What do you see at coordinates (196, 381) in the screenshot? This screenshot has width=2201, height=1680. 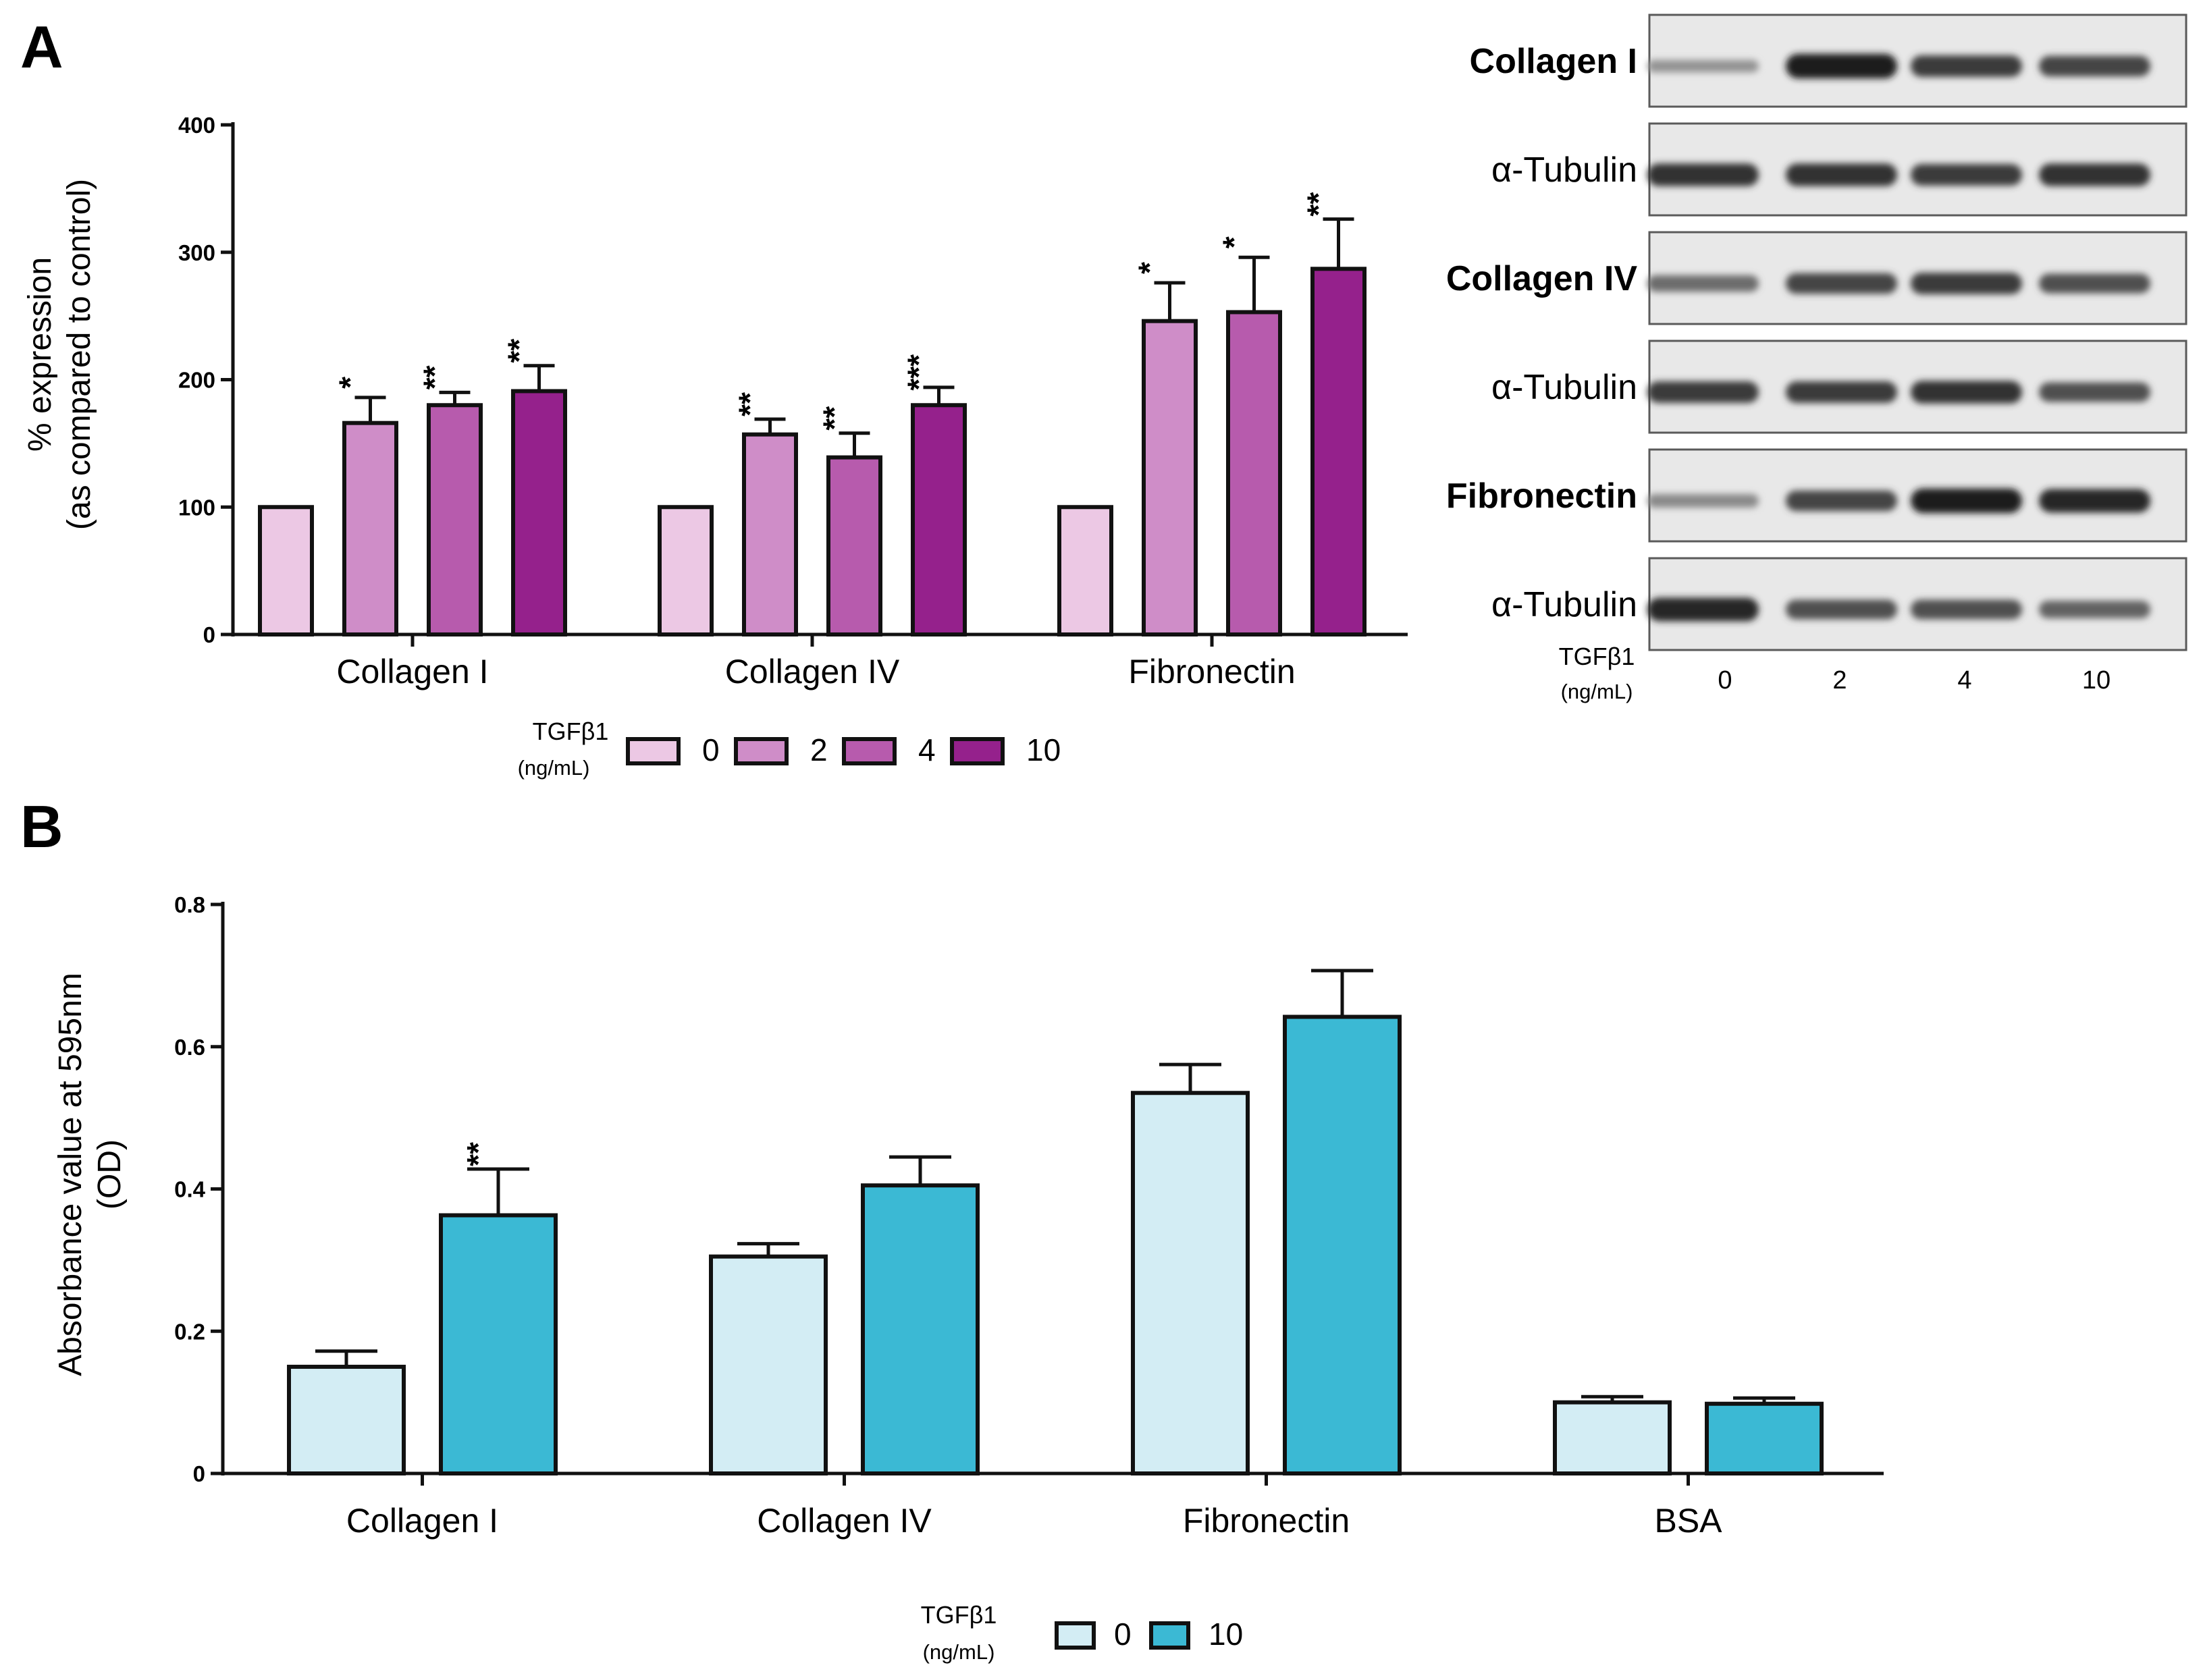 I see `y-tick-label: 200` at bounding box center [196, 381].